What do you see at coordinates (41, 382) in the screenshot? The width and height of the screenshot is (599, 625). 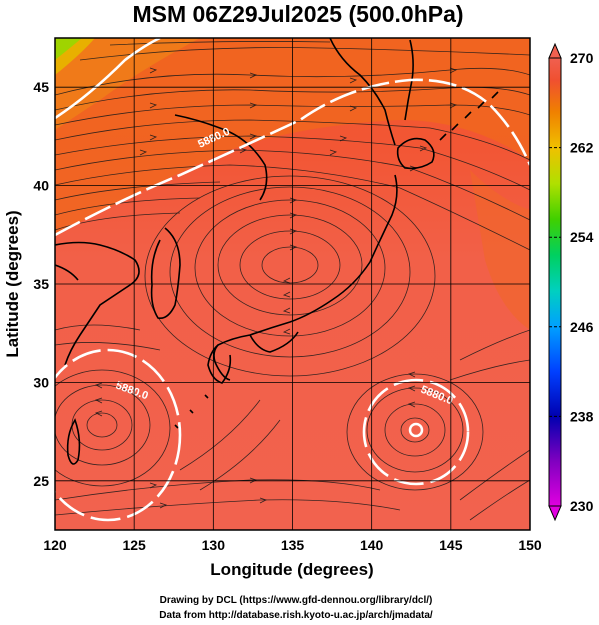 I see `y-tick-label: 30` at bounding box center [41, 382].